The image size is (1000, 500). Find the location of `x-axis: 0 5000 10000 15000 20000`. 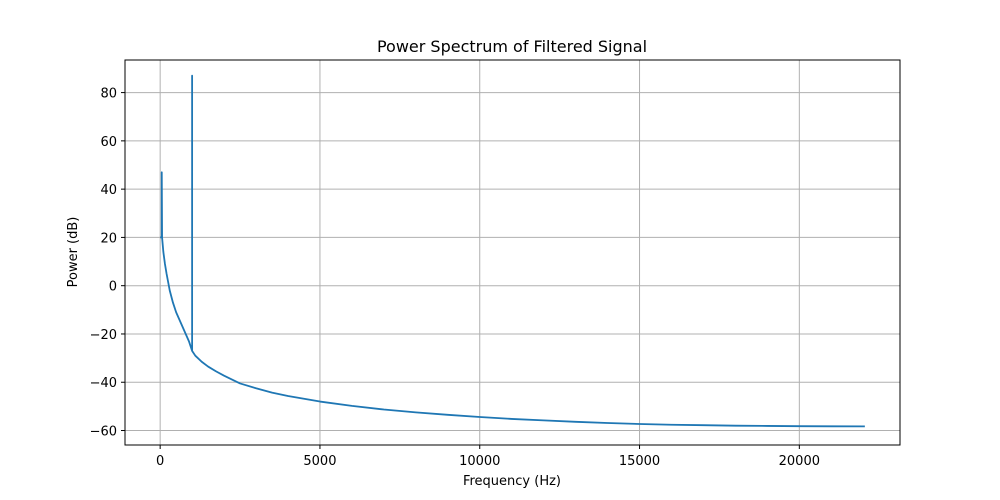

x-axis: 0 5000 10000 15000 20000 is located at coordinates (488, 457).